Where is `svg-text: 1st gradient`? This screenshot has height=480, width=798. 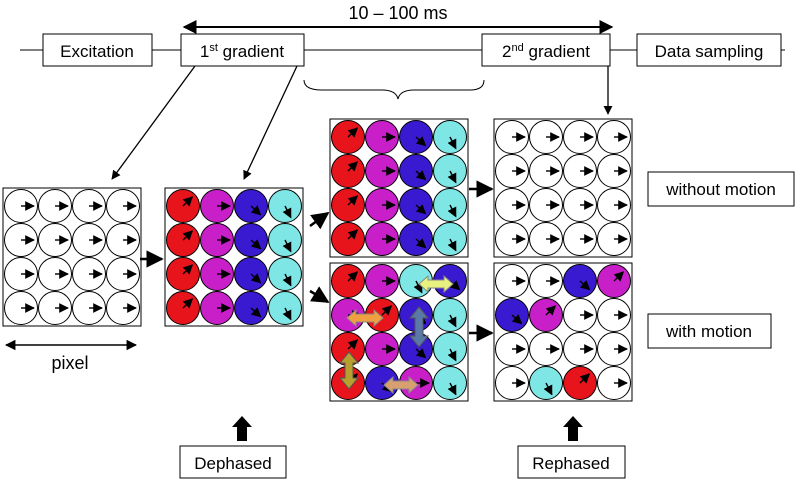 svg-text: 1st gradient is located at coordinates (242, 51).